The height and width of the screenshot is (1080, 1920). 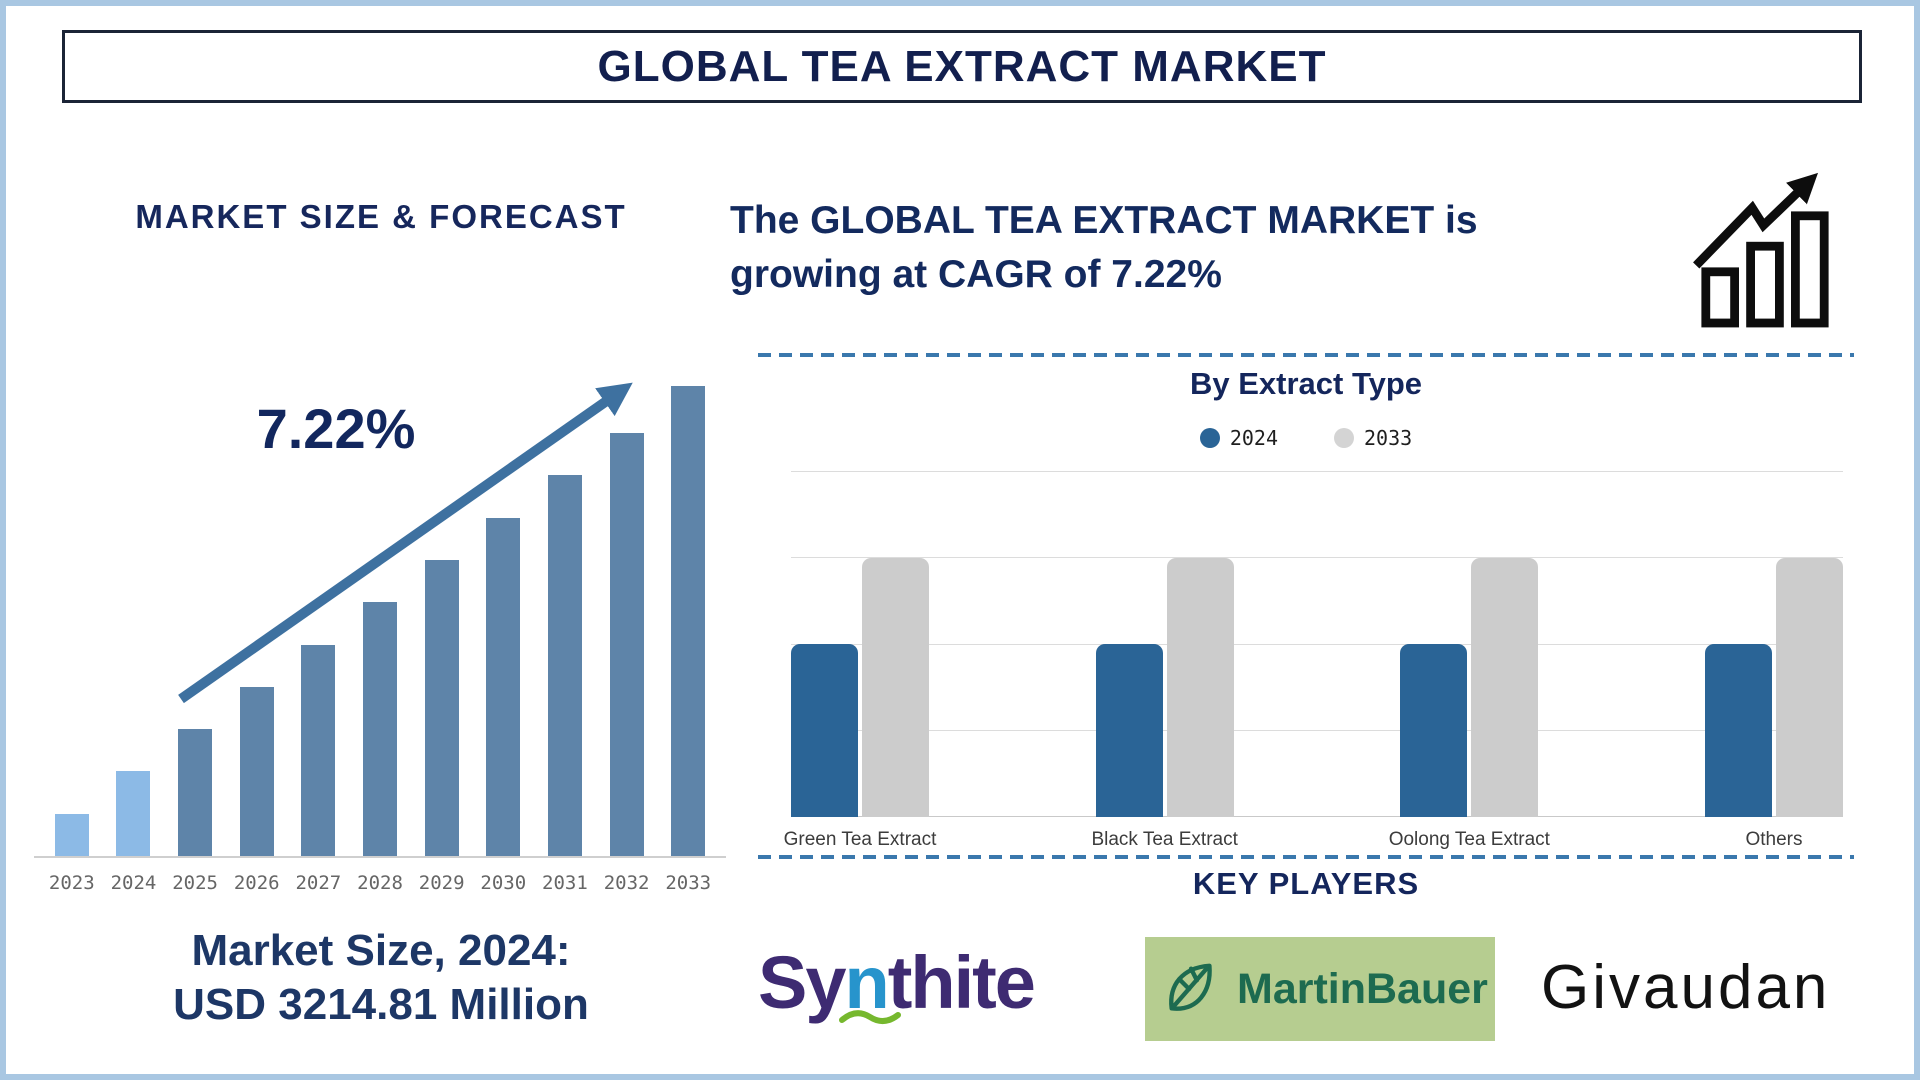 I want to click on forecast-bar-2030, so click(x=503, y=686).